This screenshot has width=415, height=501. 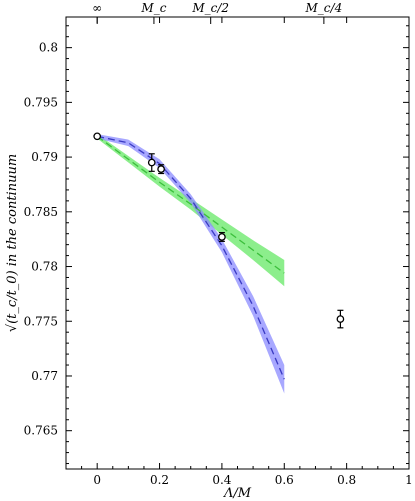 I want to click on fit-band, so click(x=191, y=210).